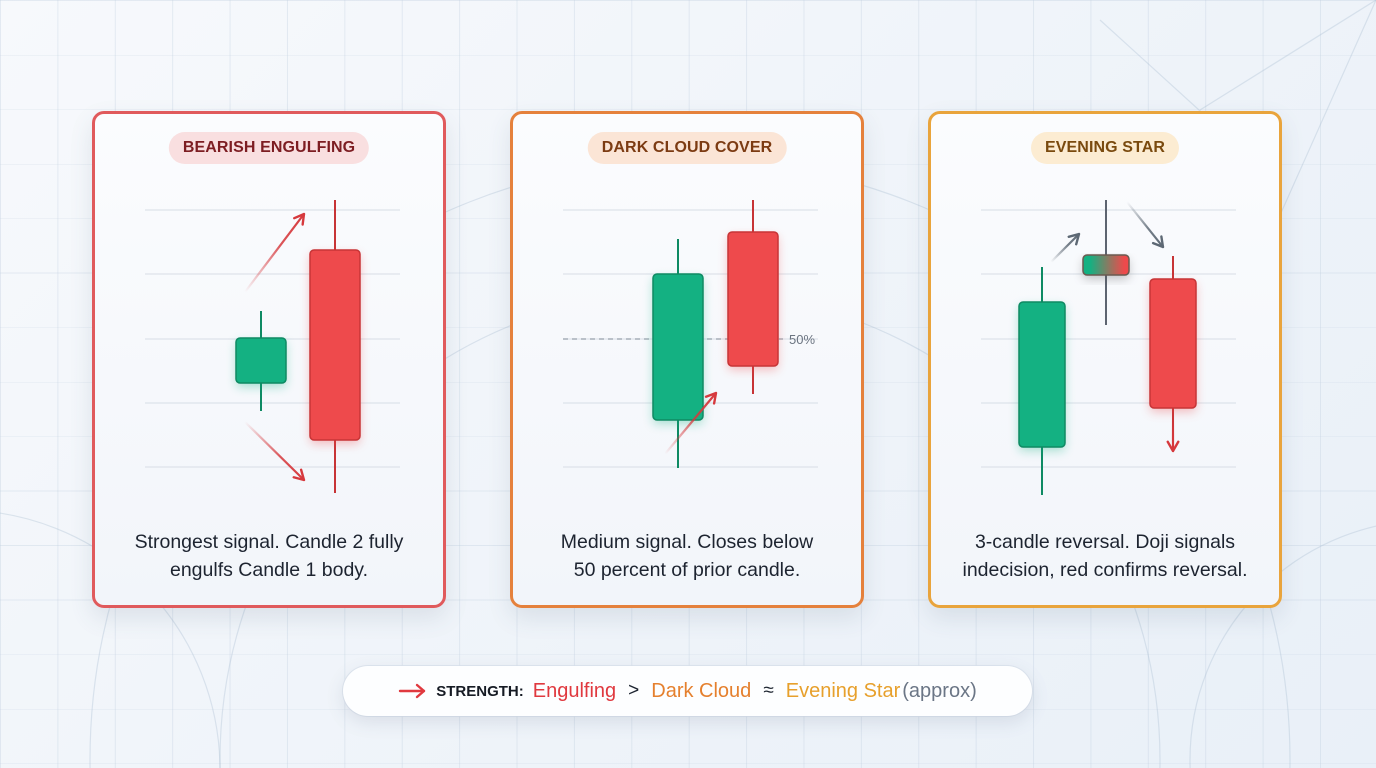 This screenshot has height=768, width=1376. What do you see at coordinates (802, 339) in the screenshot?
I see `svg-text: 50%` at bounding box center [802, 339].